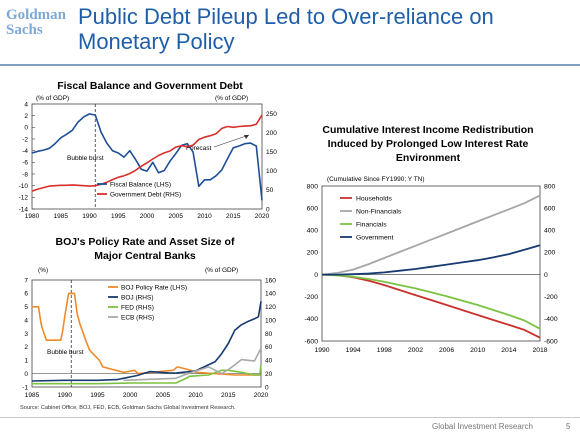 This screenshot has height=440, width=580. What do you see at coordinates (550, 186) in the screenshot?
I see `chart3-y2tick: 800` at bounding box center [550, 186].